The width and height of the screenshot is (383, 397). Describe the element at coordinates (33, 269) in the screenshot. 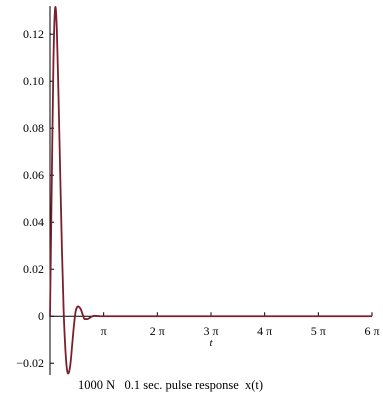

I see `y-tick-label: 0.02` at that location.